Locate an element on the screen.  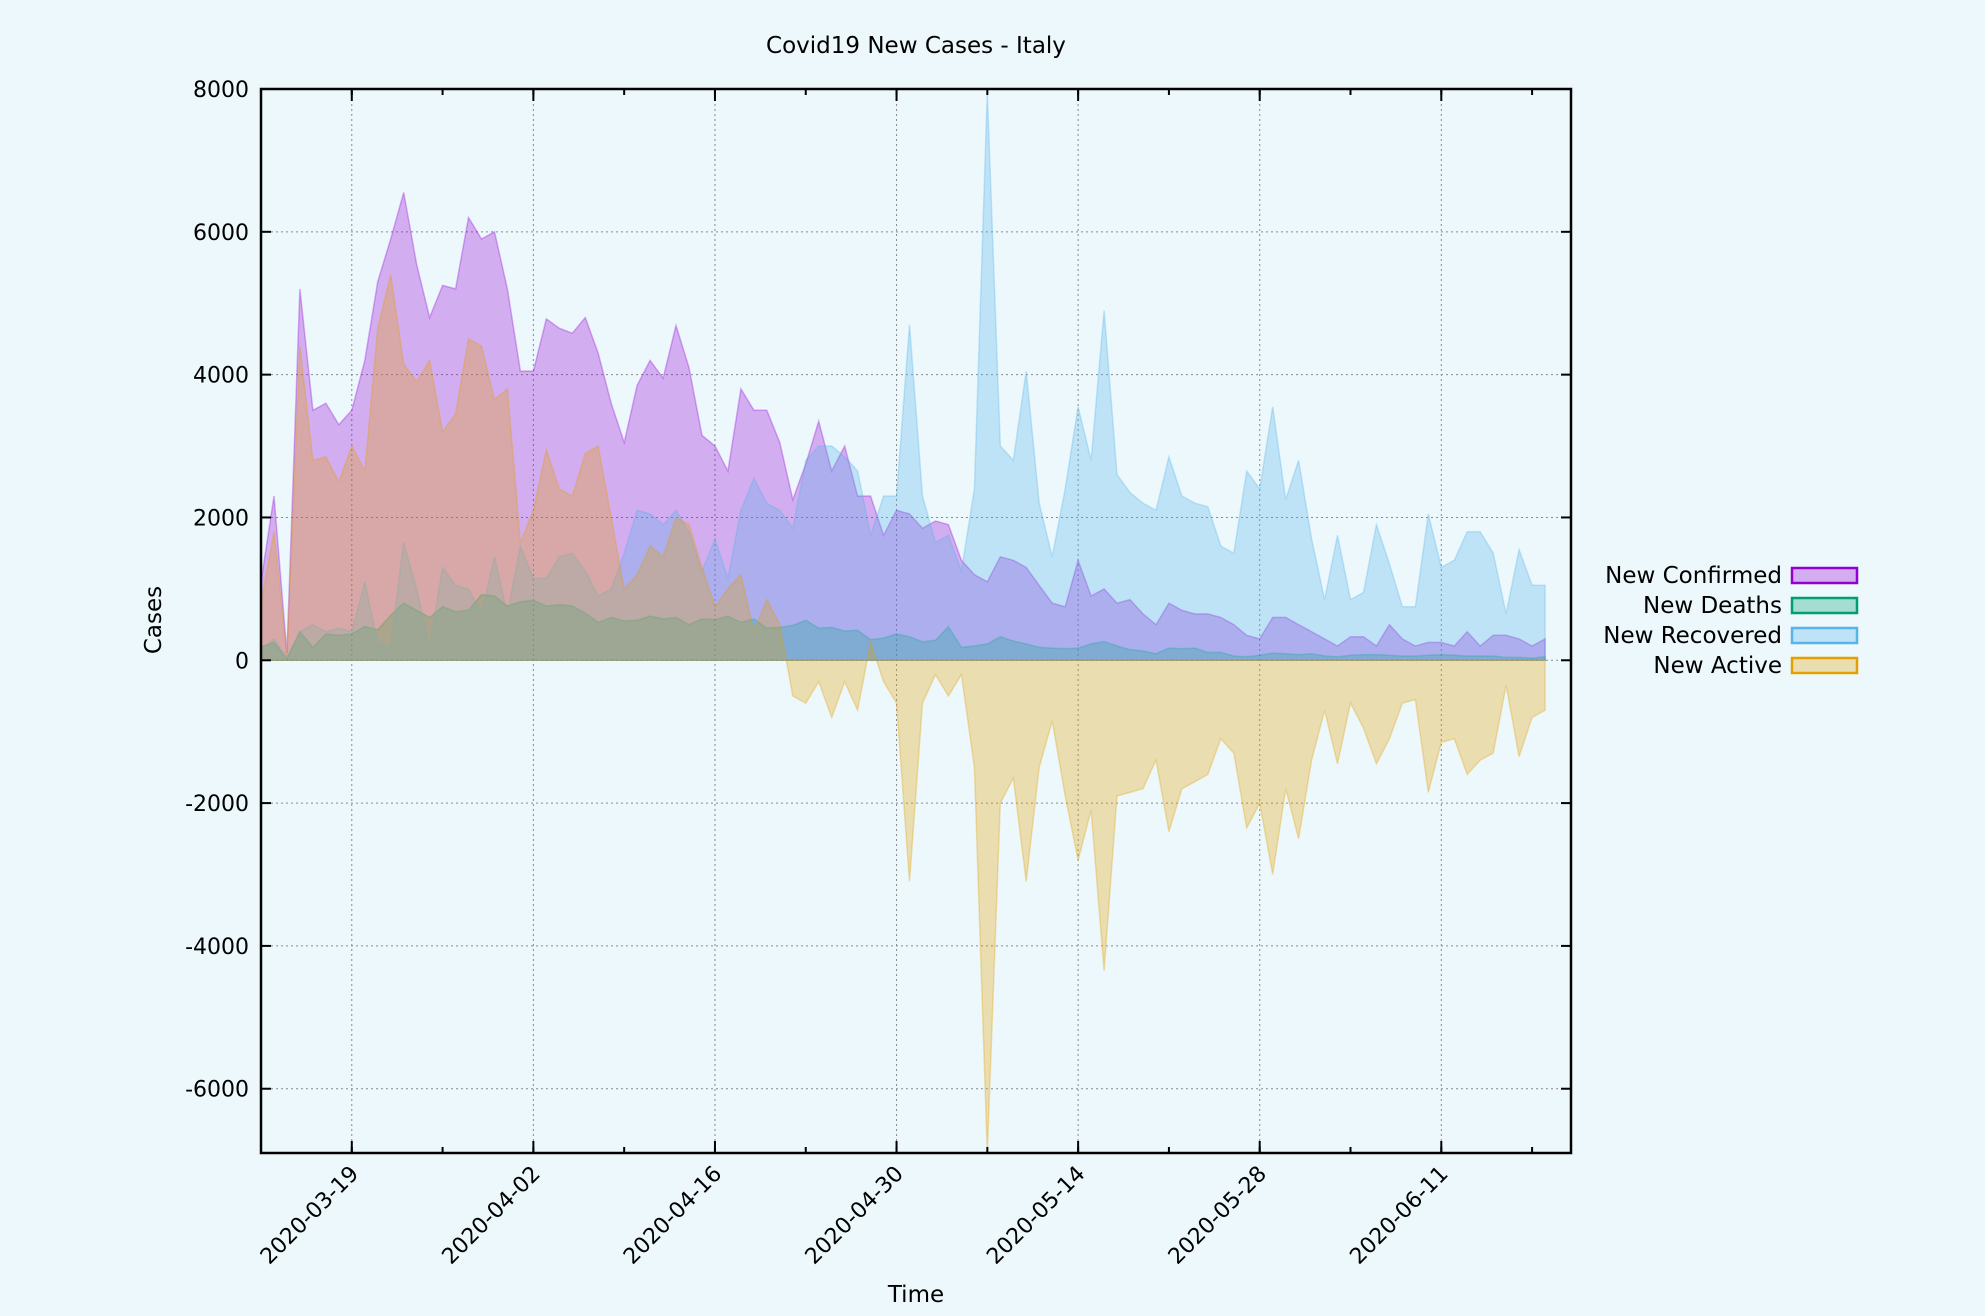
x-tick-label: 2020-03-19 is located at coordinates (310, 1216).